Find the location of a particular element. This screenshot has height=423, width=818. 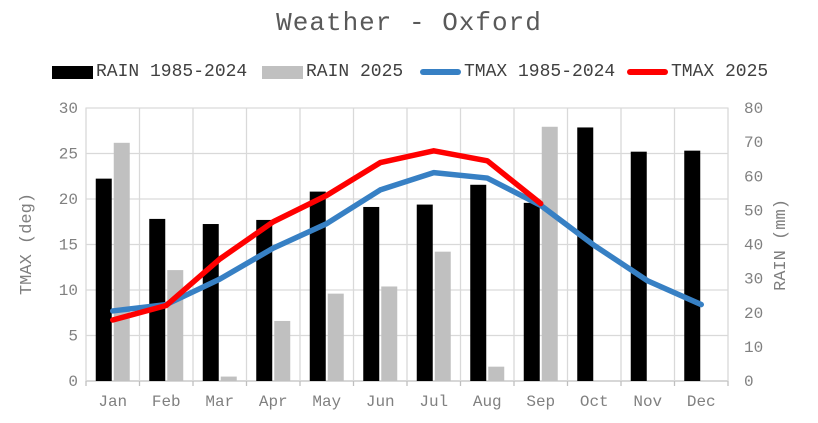

bar-rain-2025-jun is located at coordinates (389, 333).